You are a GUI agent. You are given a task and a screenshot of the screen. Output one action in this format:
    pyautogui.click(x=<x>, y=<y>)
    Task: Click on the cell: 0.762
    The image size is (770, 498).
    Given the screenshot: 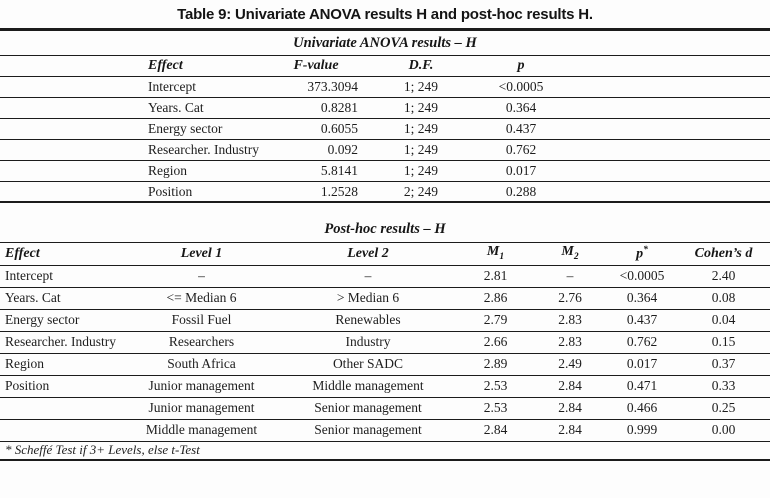 What is the action you would take?
    pyautogui.click(x=642, y=342)
    